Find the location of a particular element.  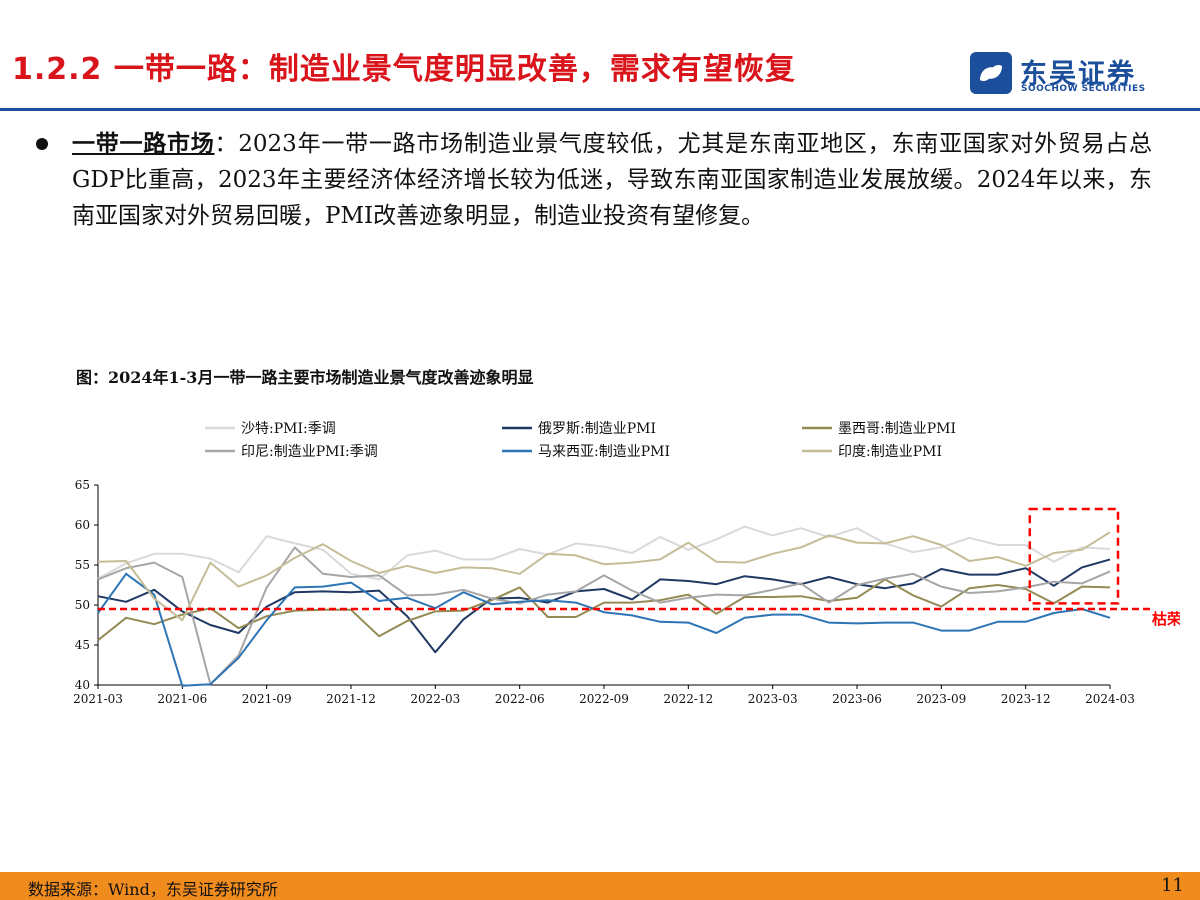

legend-label-2: 俄罗斯:制造业PMI is located at coordinates (597, 429).